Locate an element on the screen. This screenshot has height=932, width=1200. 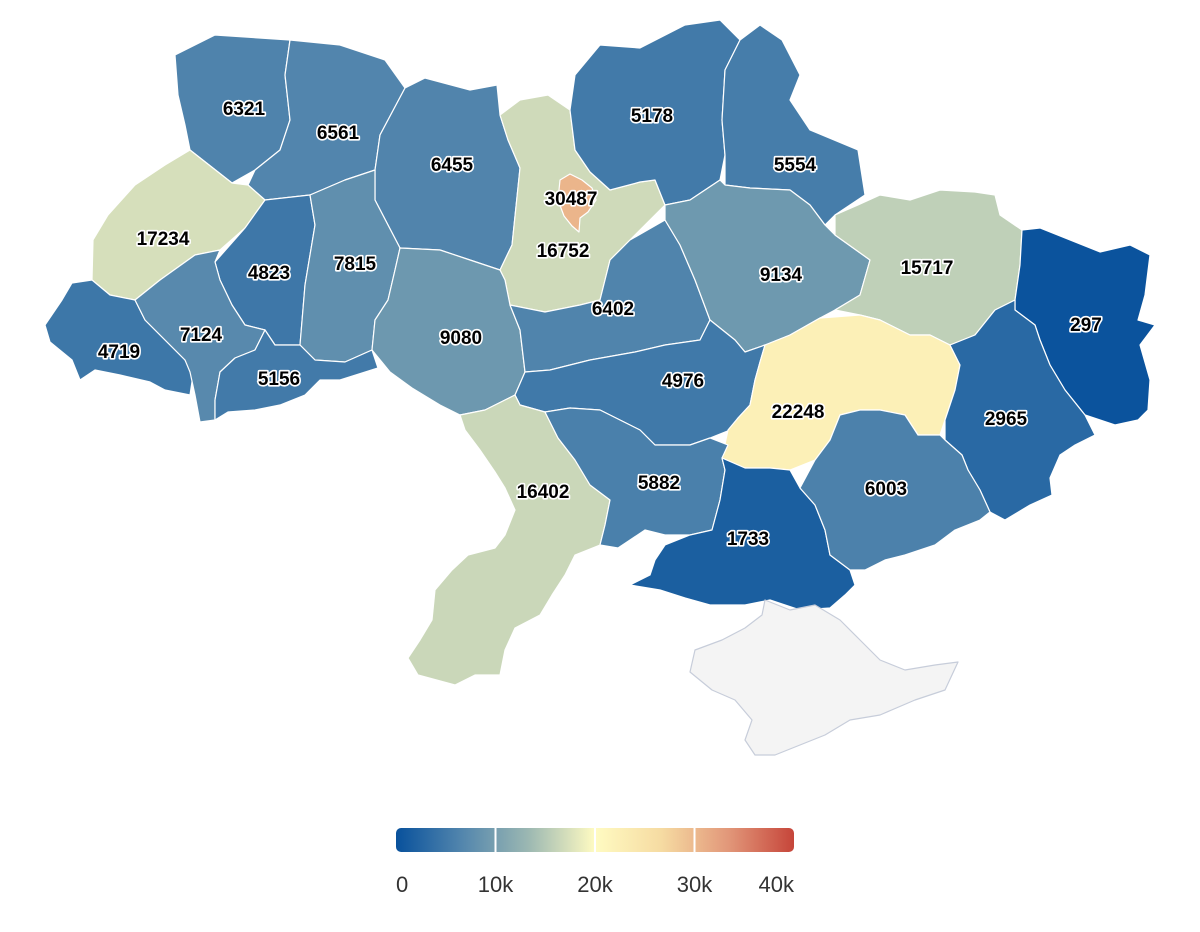
value-label-chernihiv: 5178 is located at coordinates (652, 116).